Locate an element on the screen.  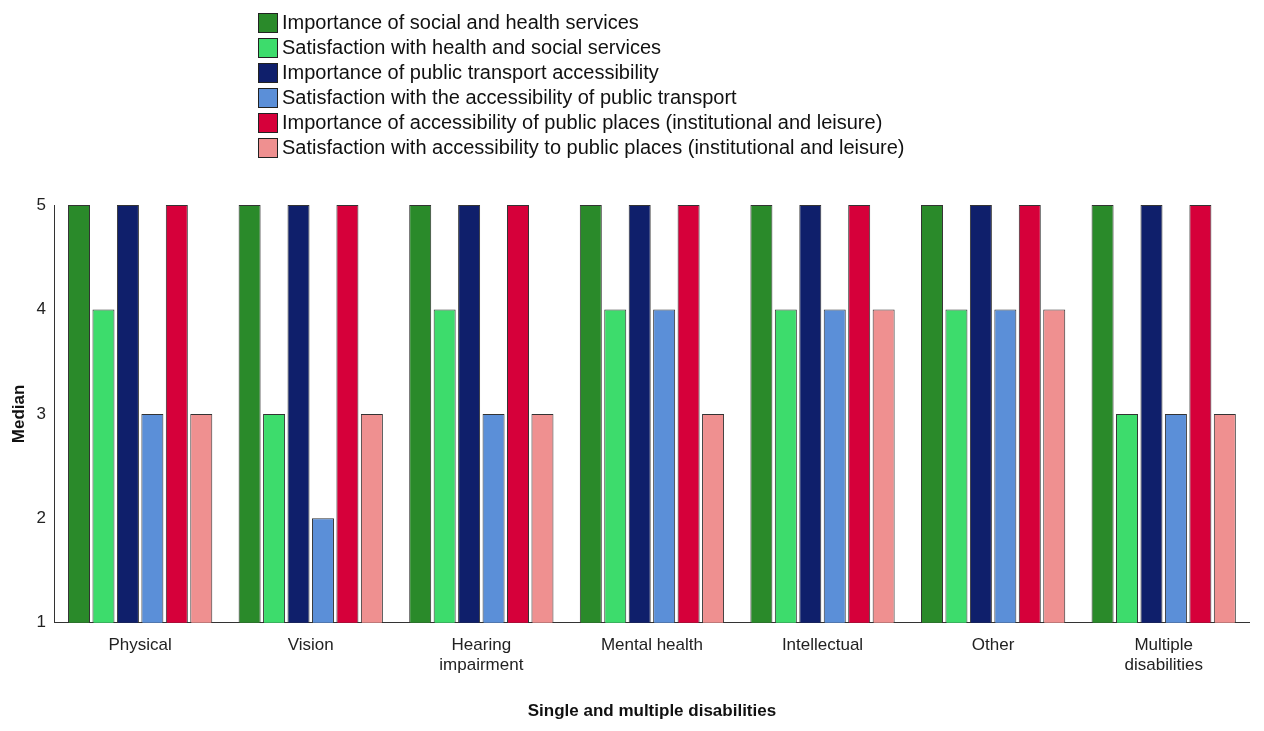
legend-label: Importance of public transport accessibility is located at coordinates (470, 72).